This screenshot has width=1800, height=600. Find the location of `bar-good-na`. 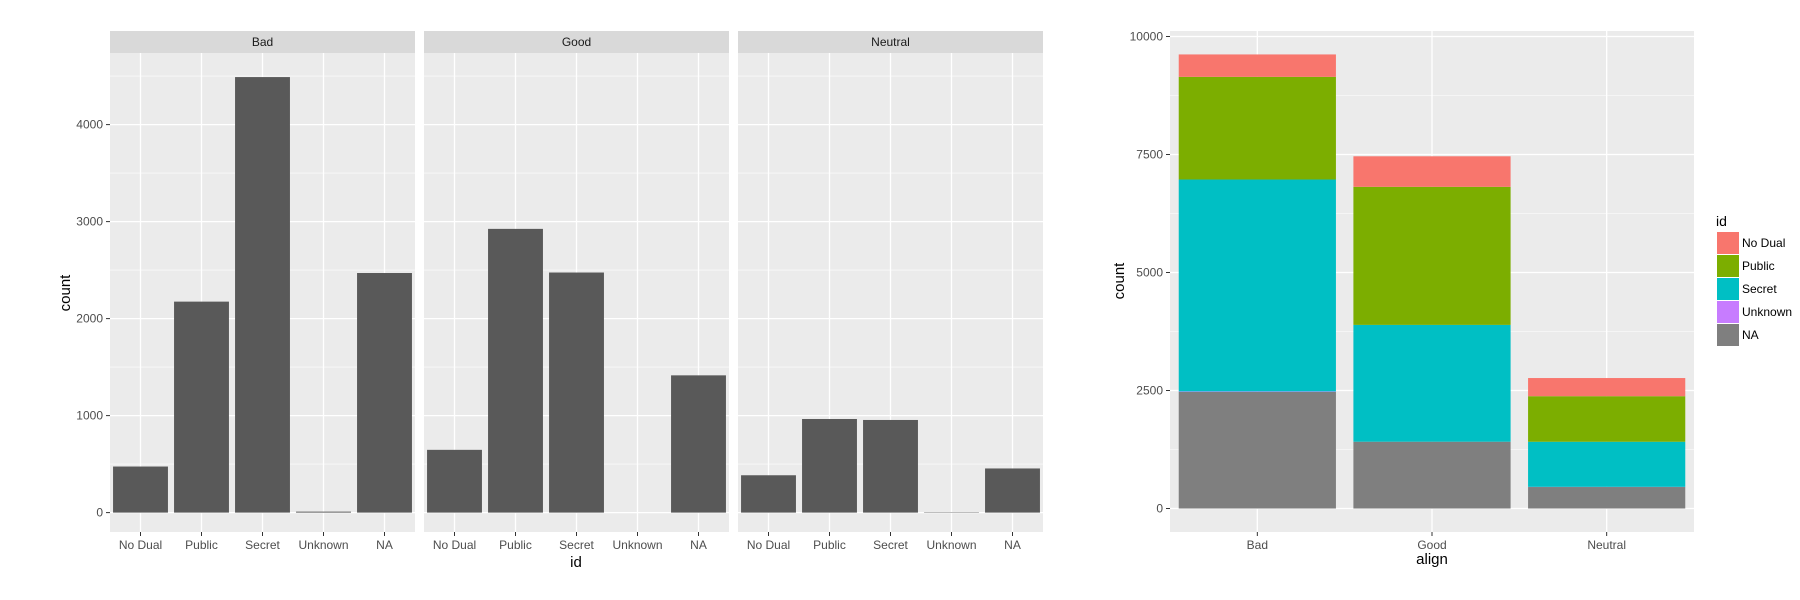

bar-good-na is located at coordinates (698, 444).